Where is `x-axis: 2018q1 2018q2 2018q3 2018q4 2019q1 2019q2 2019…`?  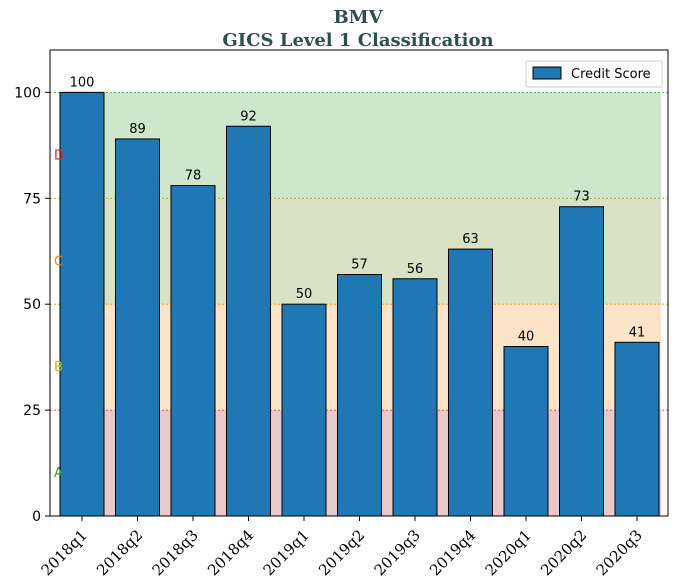 x-axis: 2018q1 2018q2 2018q3 2018q4 2019q1 2019q2 2019… is located at coordinates (342, 547).